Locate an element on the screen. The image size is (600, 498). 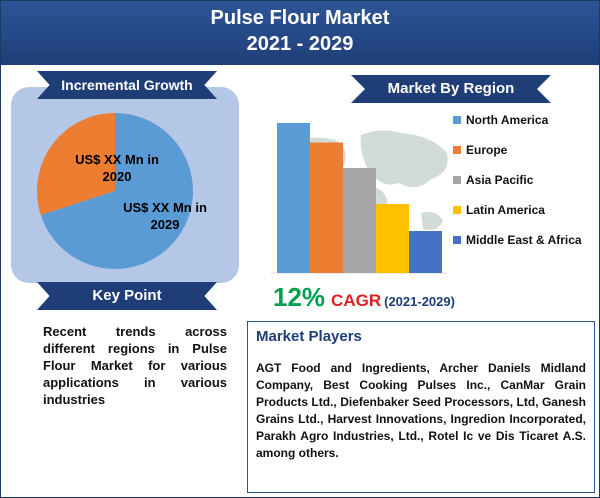
pie-slice-2029 is located at coordinates (116, 191).